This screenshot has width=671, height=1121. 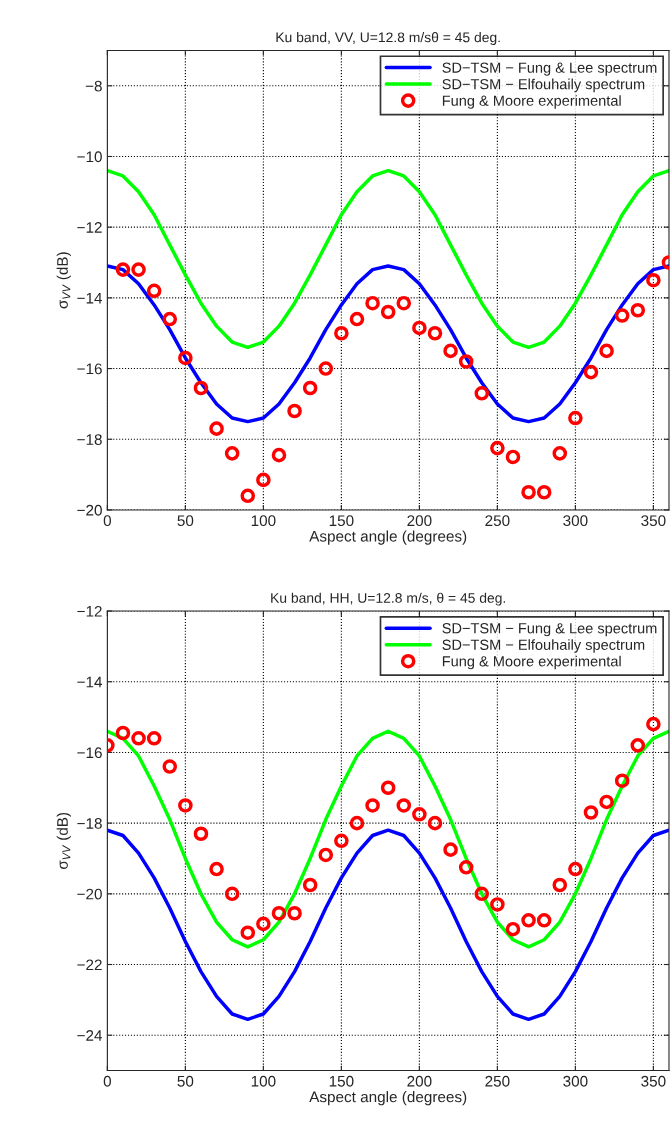 I want to click on y-tick-label: −10, so click(x=89, y=157).